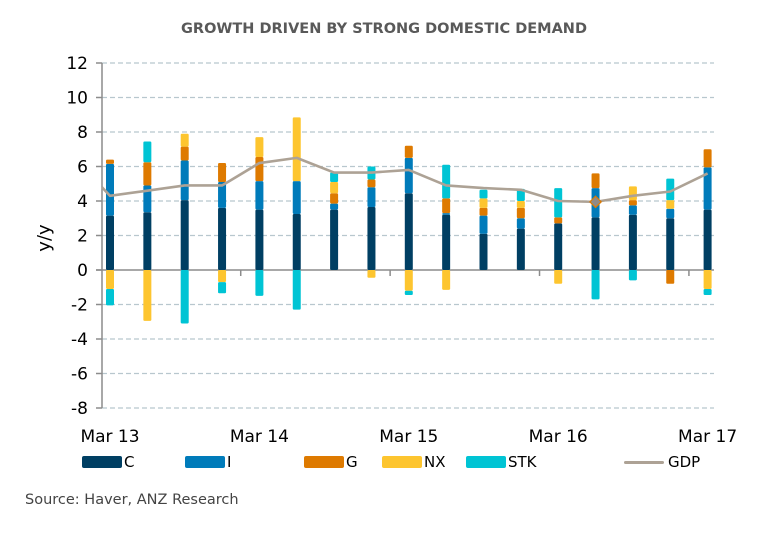 Image resolution: width=768 pixels, height=542 pixels. What do you see at coordinates (684, 462) in the screenshot?
I see `legend-label: GDP` at bounding box center [684, 462].